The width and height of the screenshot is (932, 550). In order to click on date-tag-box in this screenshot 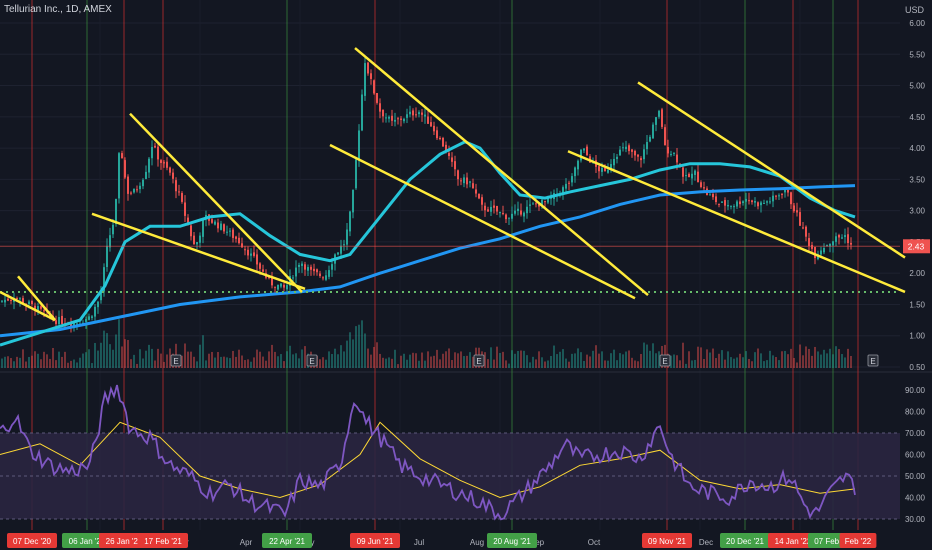, I will do `click(163, 540)`.